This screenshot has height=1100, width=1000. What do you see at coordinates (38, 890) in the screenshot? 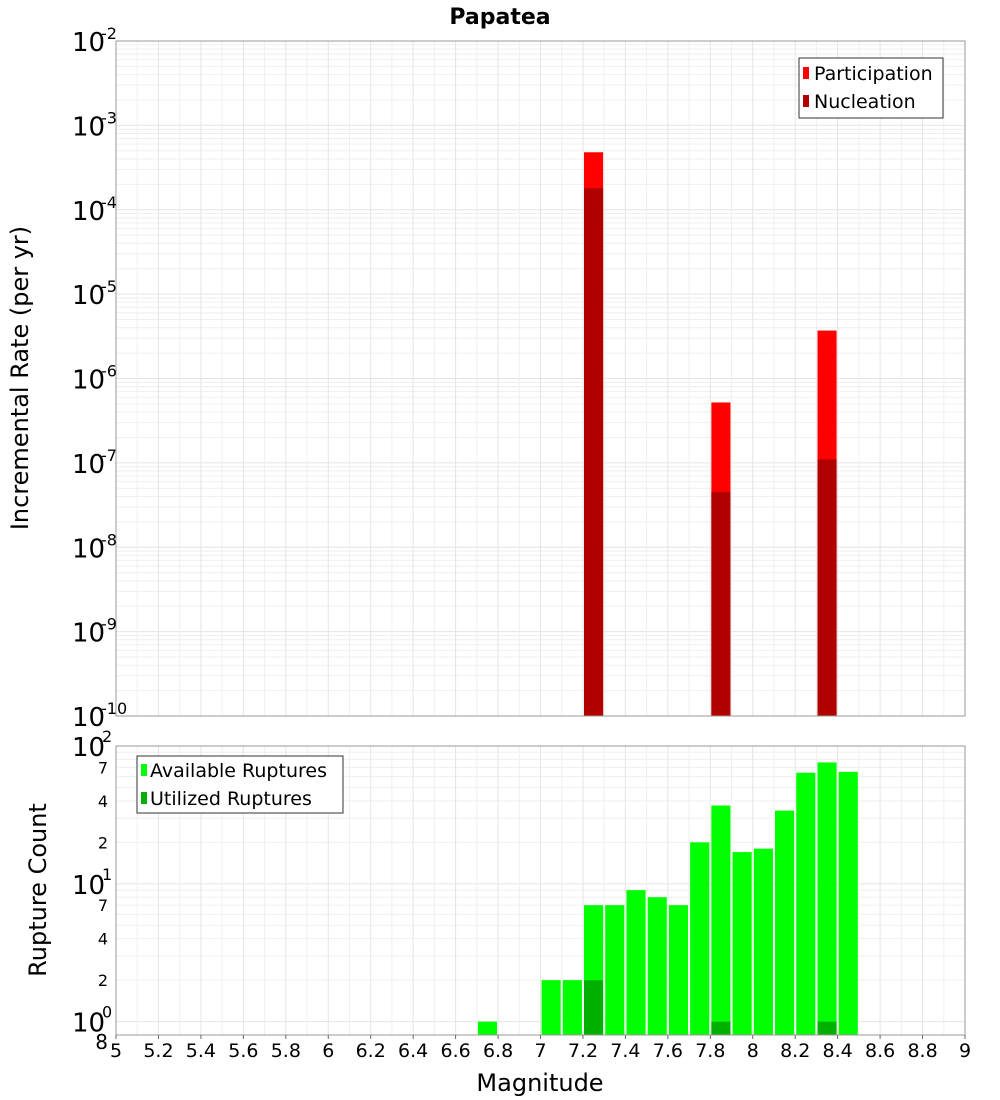
I see `count-plot-y-axis-label: Rupture Count` at bounding box center [38, 890].